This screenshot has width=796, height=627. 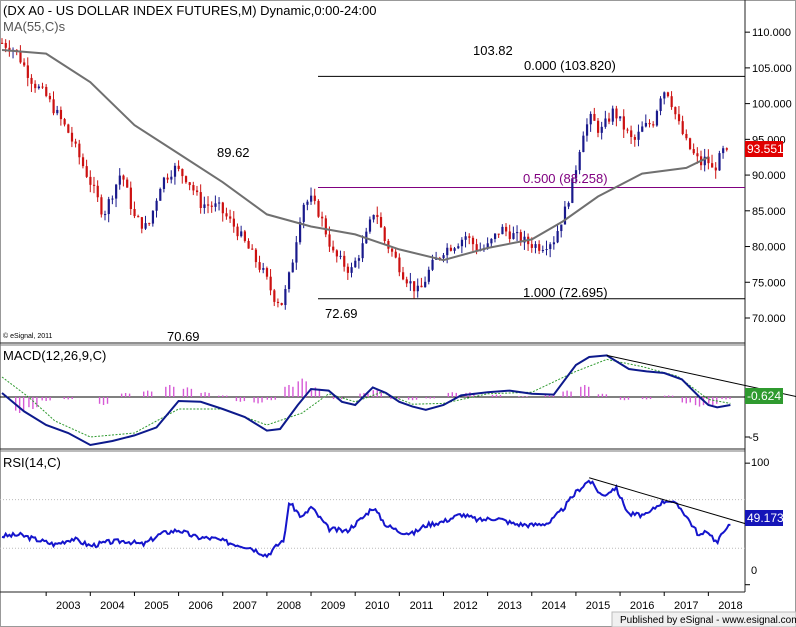 I want to click on fib-label-50: 0.500 (88.258), so click(x=565, y=178).